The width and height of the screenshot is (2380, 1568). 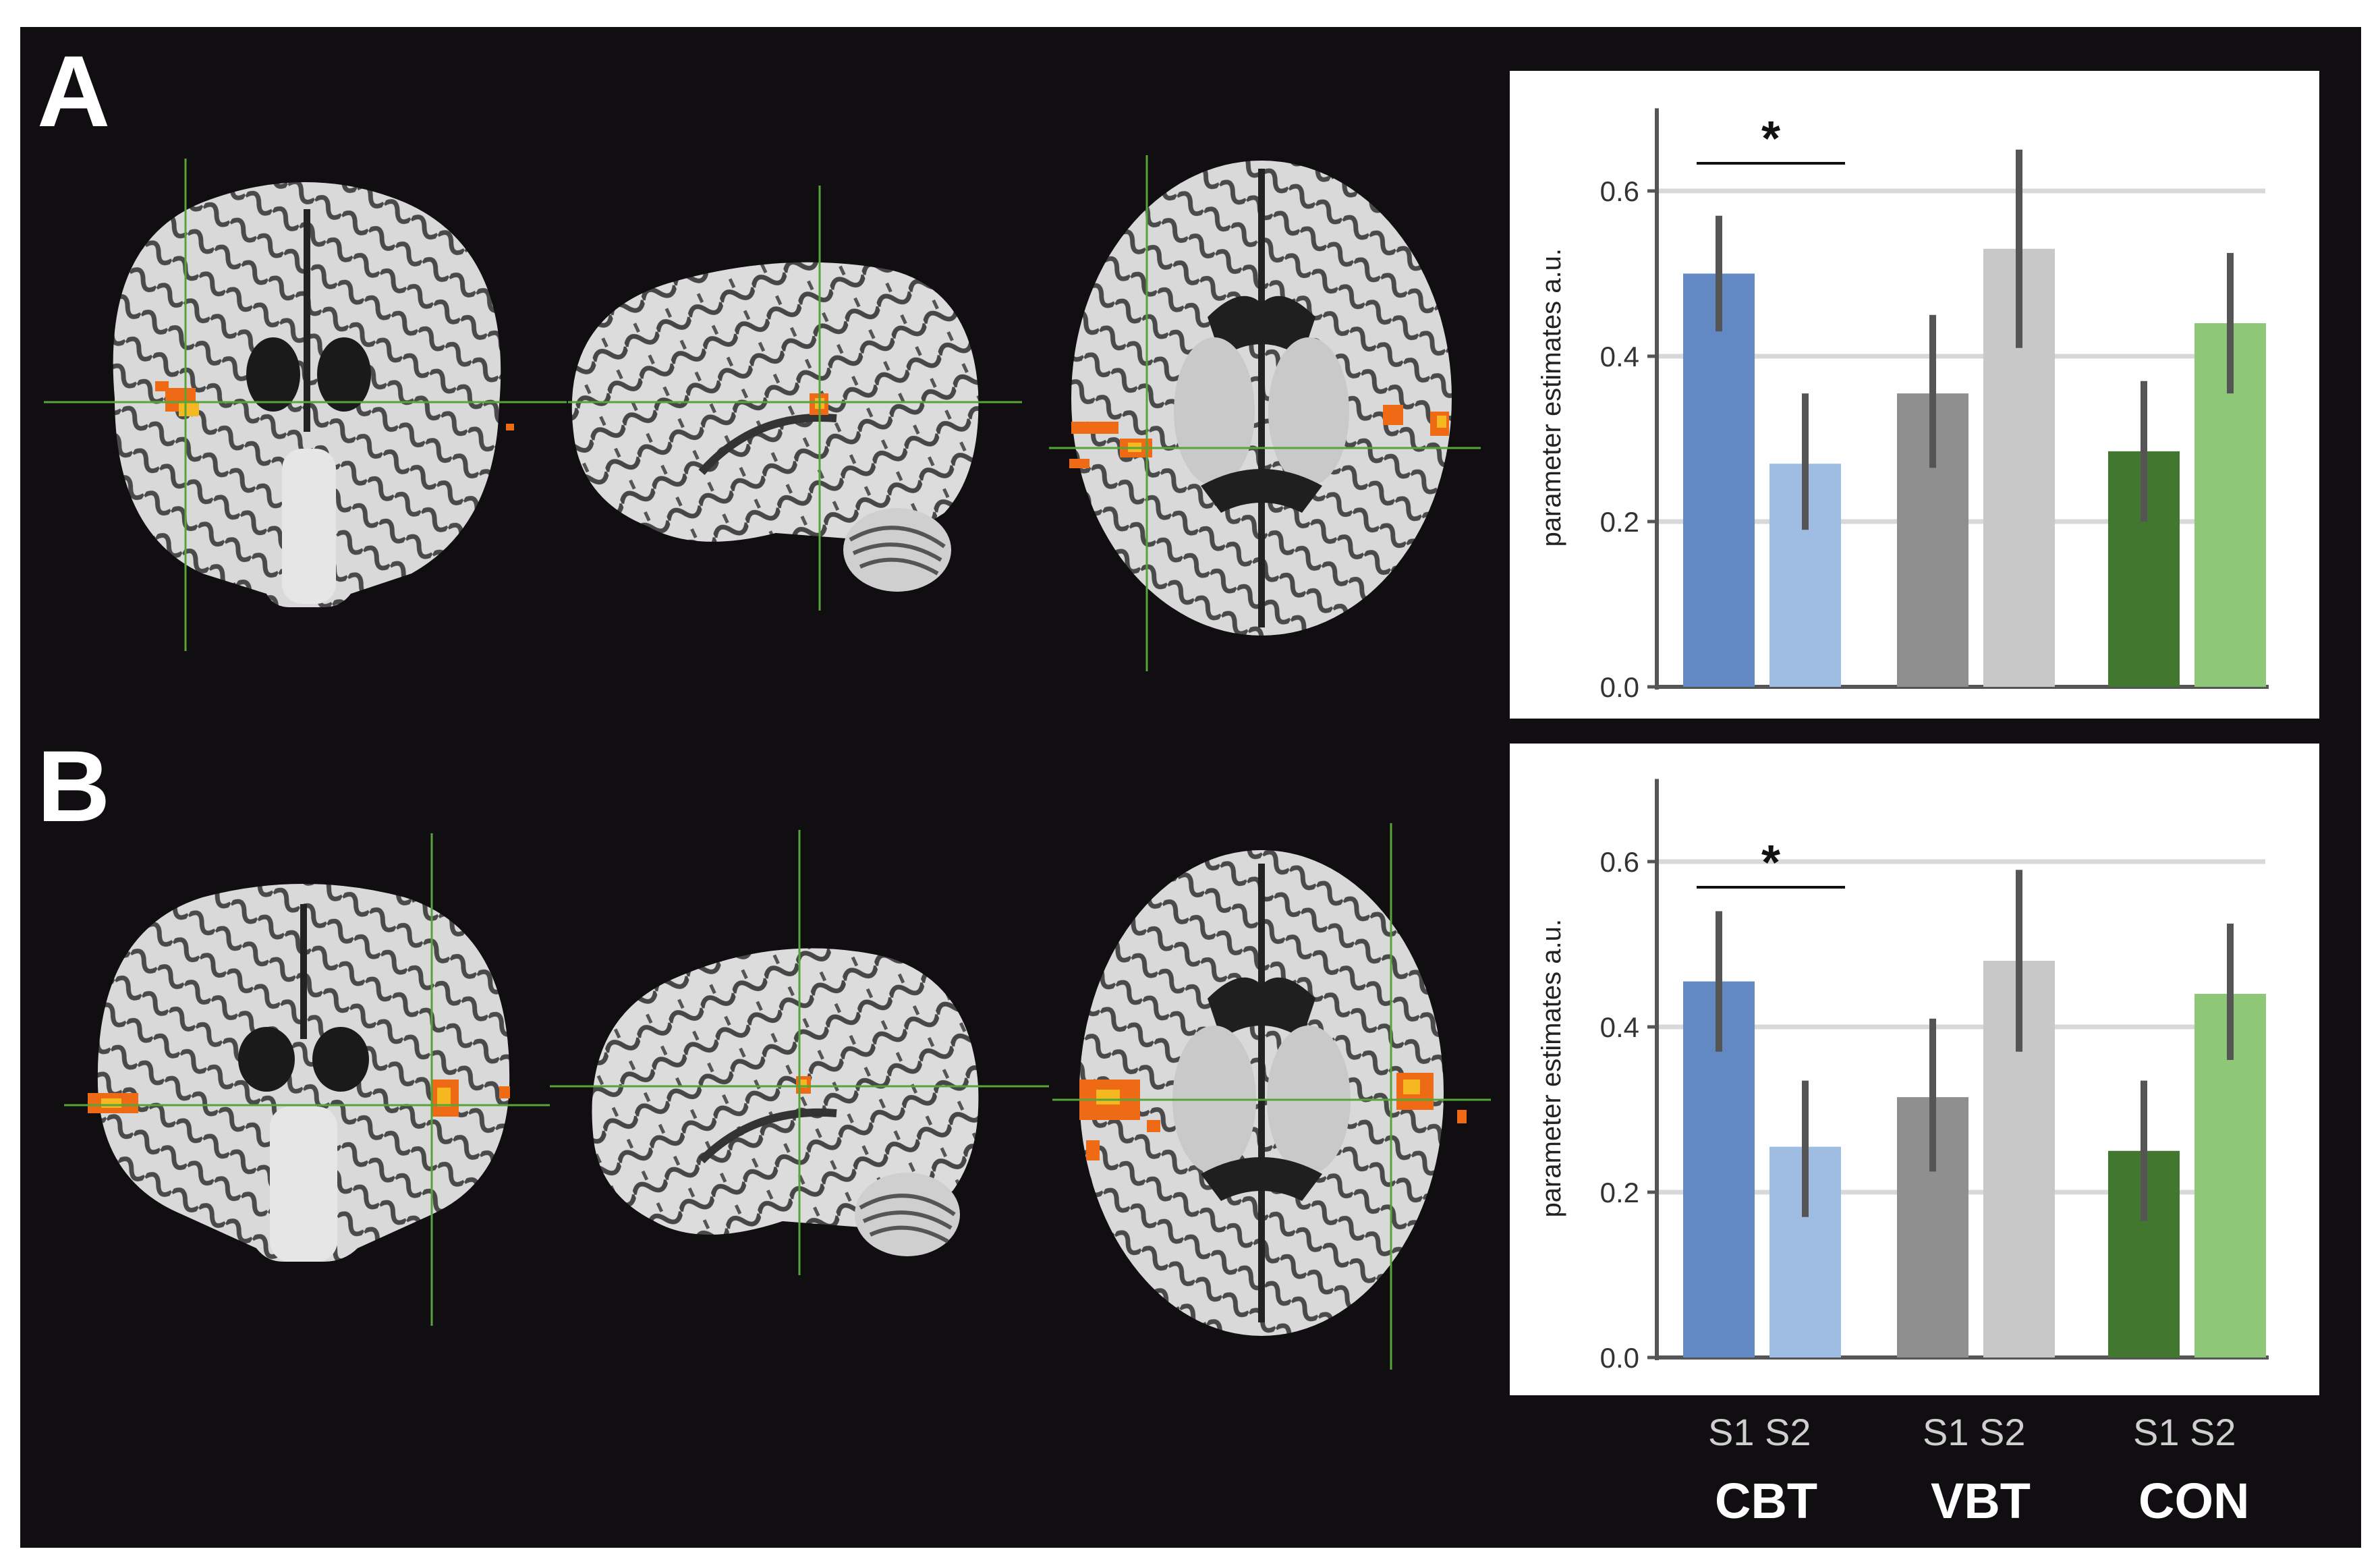 I want to click on group-label-cbt: CBT, so click(x=1766, y=1501).